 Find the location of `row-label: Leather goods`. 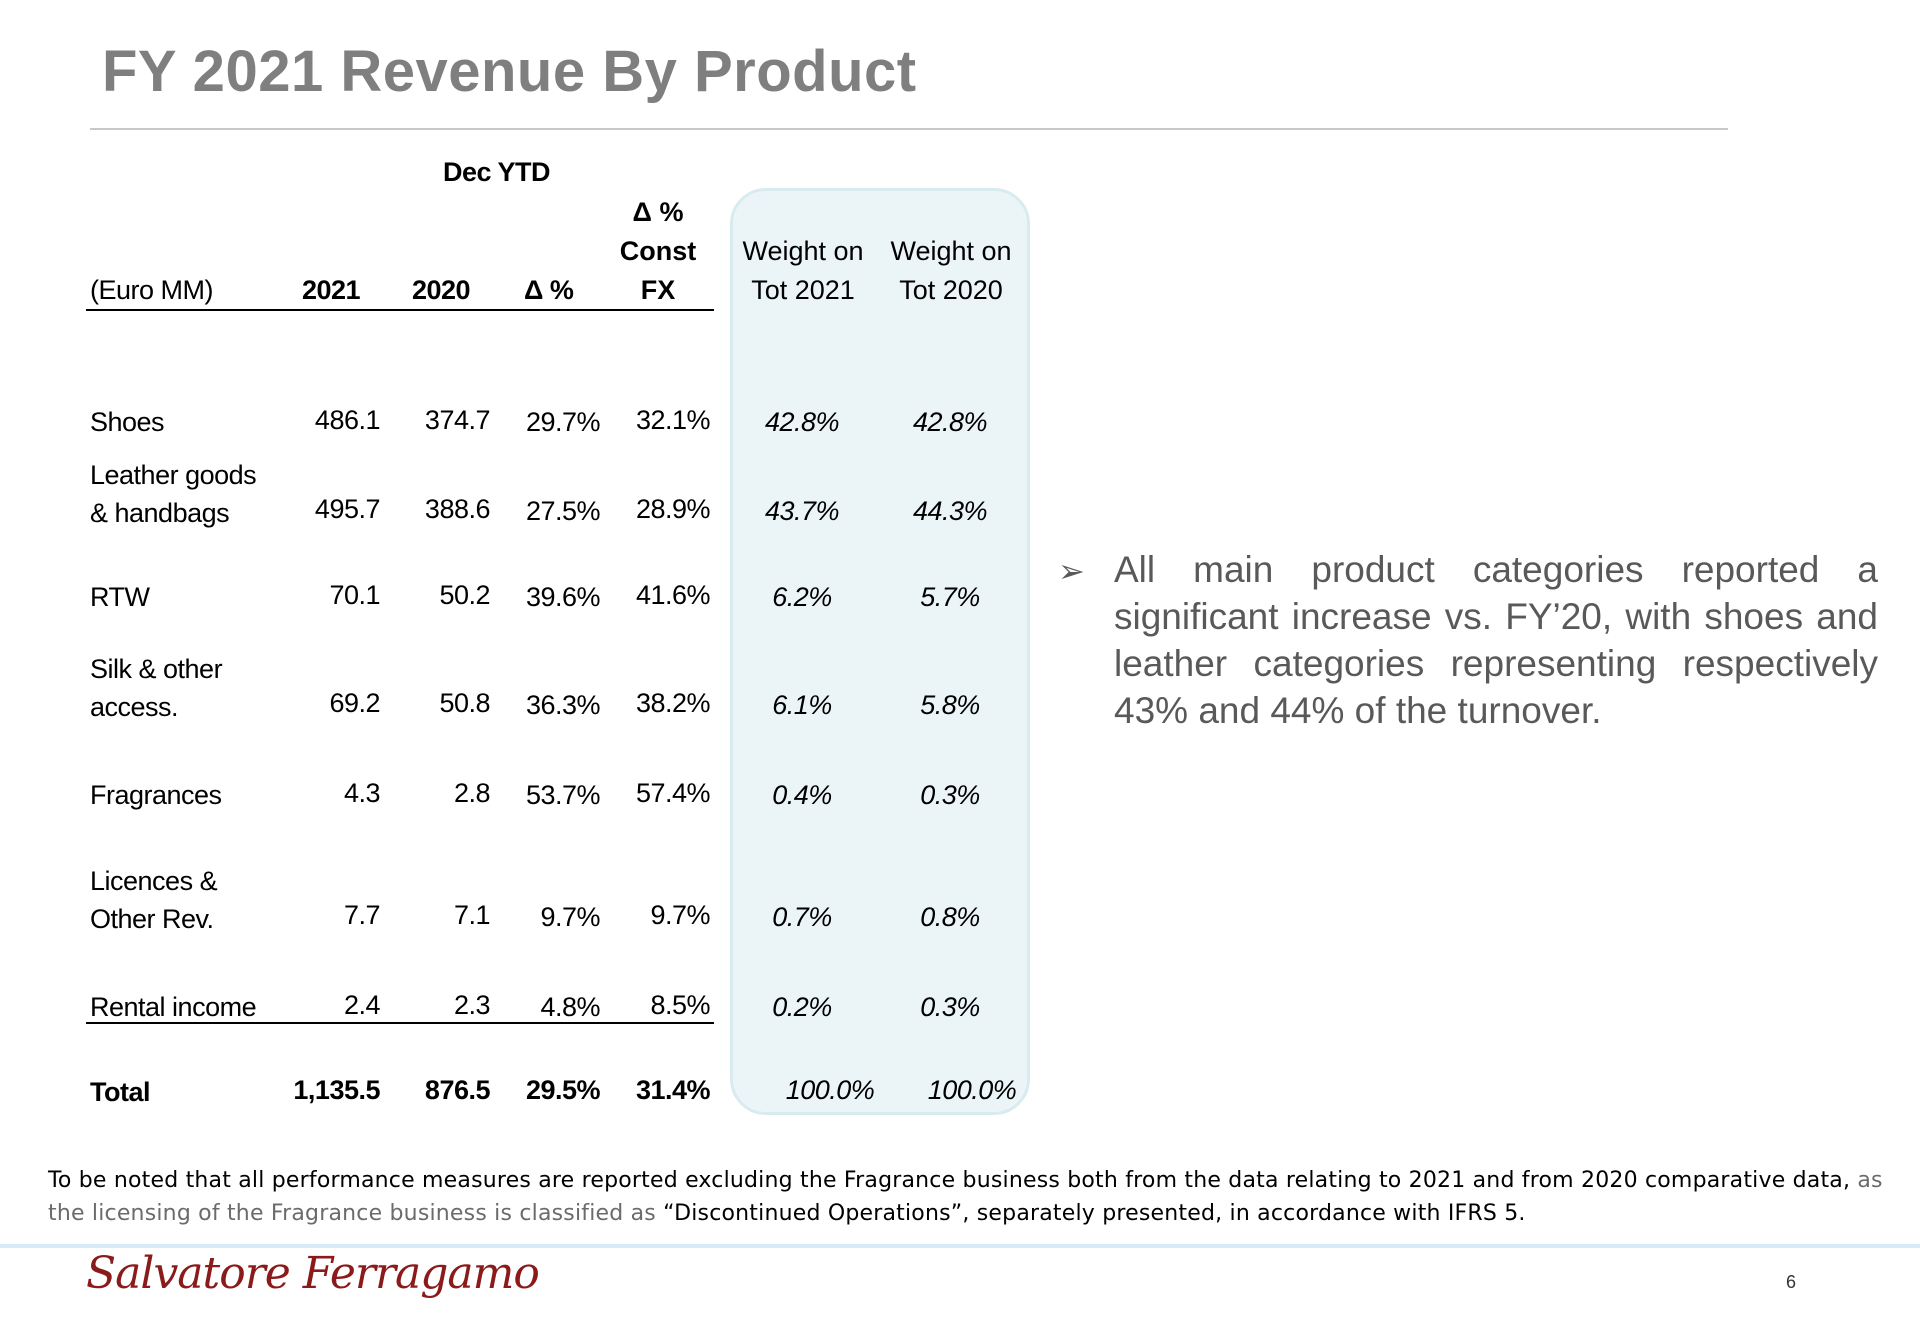

row-label: Leather goods is located at coordinates (173, 475).